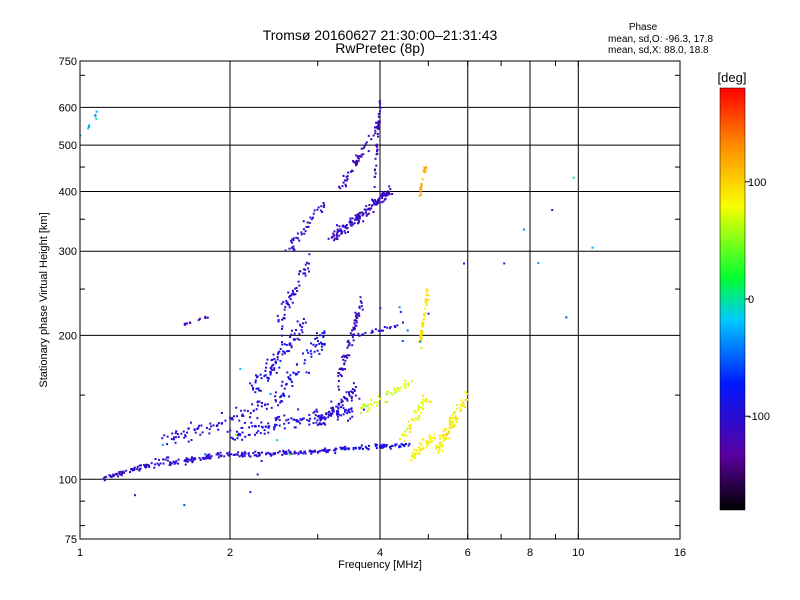 This screenshot has height=600, width=800. What do you see at coordinates (80, 553) in the screenshot?
I see `x-tick-label: 1` at bounding box center [80, 553].